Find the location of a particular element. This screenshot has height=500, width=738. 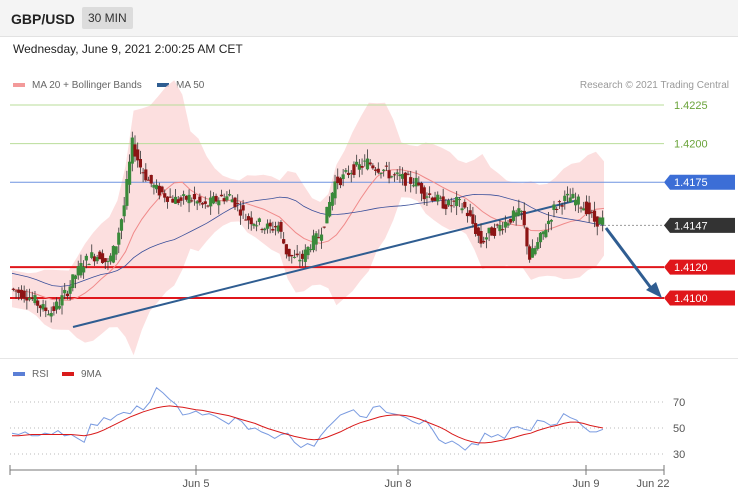

level-tag-1.4175 is located at coordinates (699, 182).